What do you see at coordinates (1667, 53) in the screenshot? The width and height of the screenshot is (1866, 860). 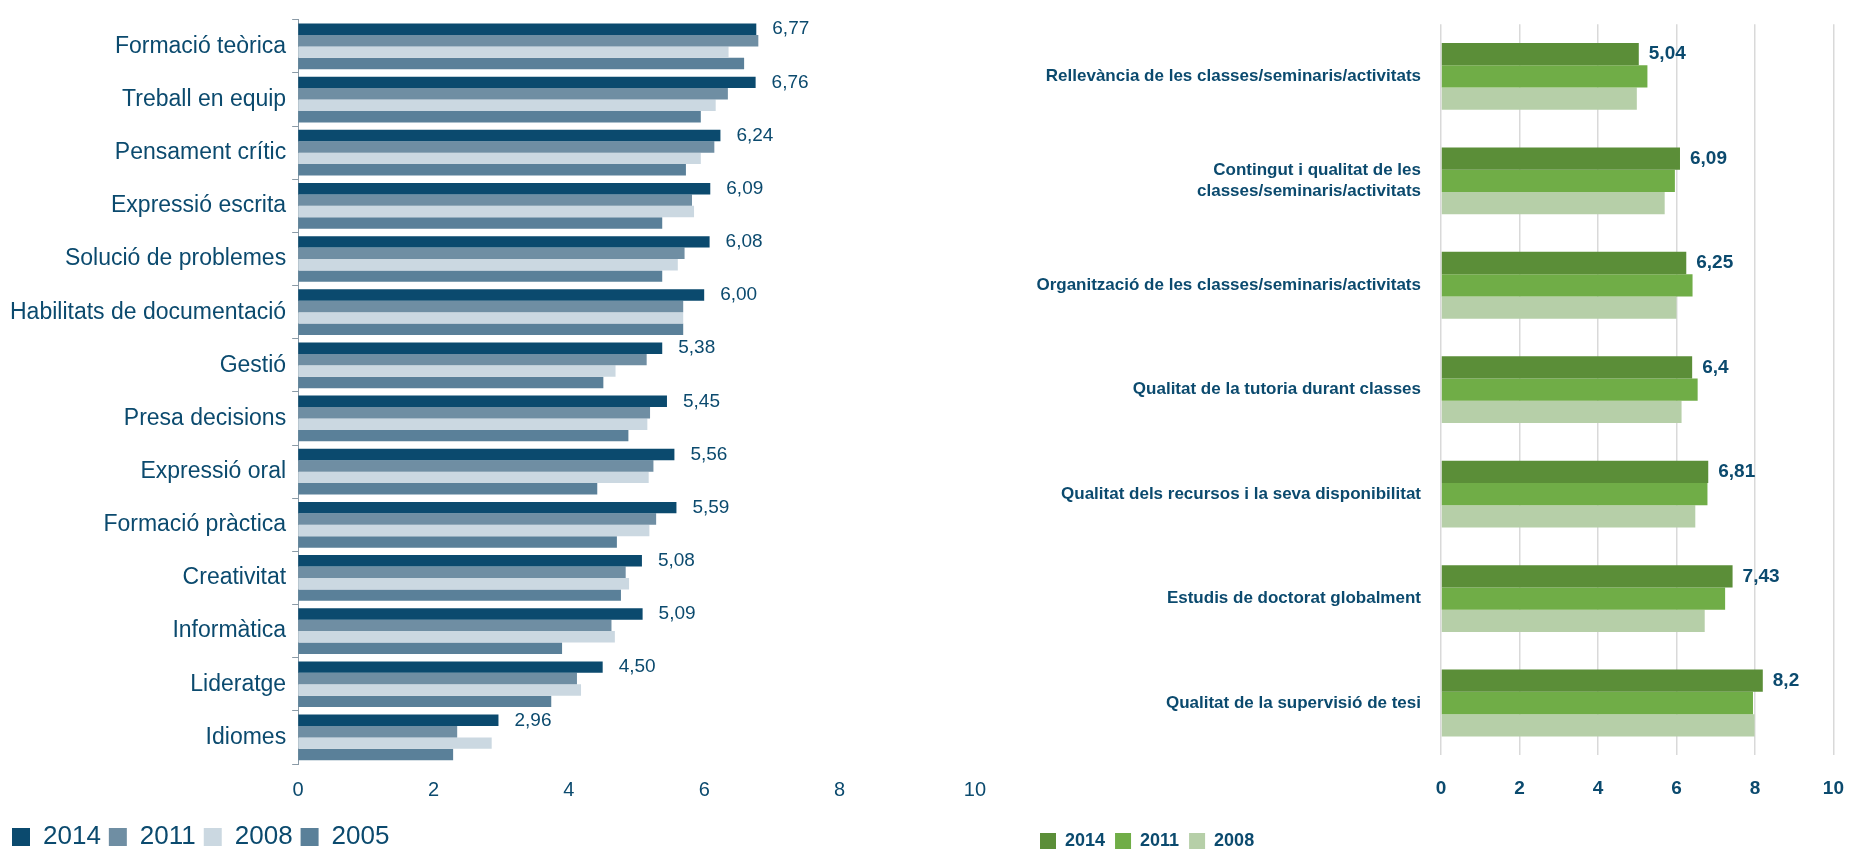 I see `data-label: 5,04` at bounding box center [1667, 53].